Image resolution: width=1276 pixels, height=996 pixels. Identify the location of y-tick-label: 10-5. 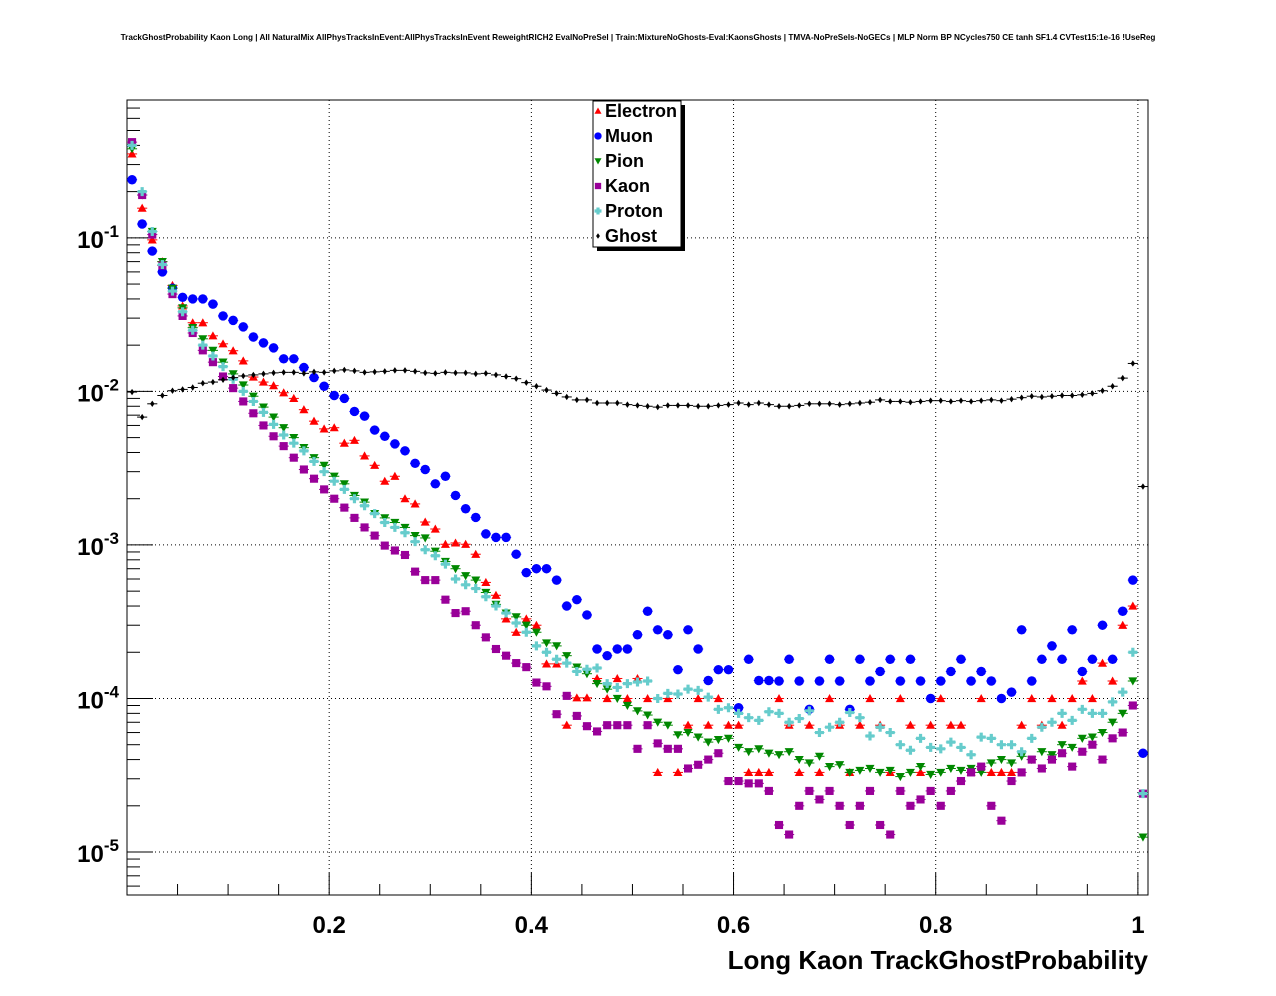
(98, 852).